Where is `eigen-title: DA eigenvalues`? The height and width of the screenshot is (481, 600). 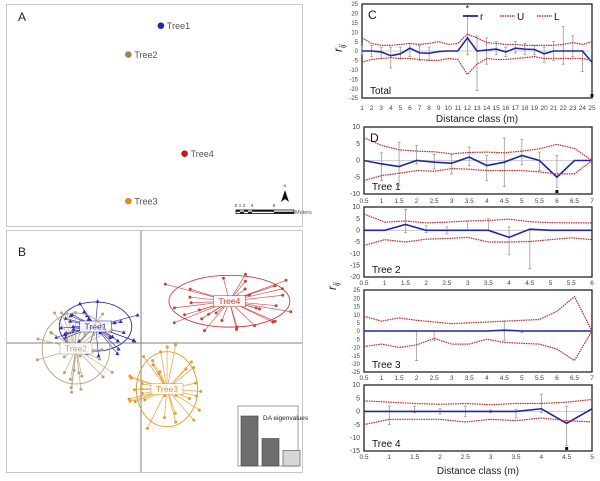
eigen-title: DA eigenvalues is located at coordinates (286, 418).